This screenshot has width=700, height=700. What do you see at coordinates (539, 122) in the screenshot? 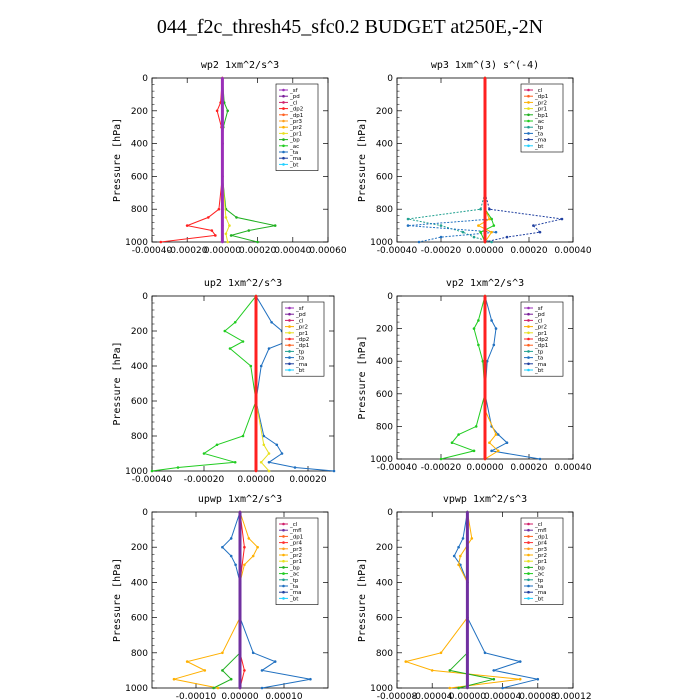
I see `legend-label: _ac` at bounding box center [539, 122].